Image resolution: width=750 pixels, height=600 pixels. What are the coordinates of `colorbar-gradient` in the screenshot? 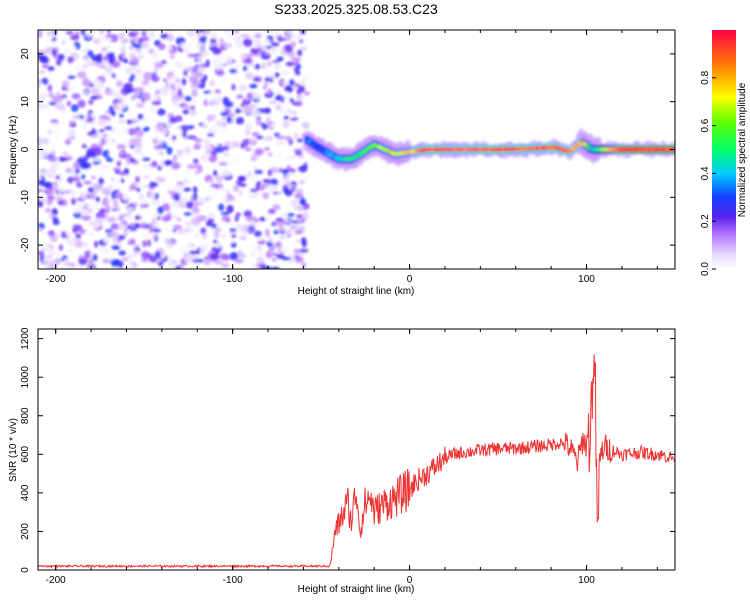 It's located at (724, 149).